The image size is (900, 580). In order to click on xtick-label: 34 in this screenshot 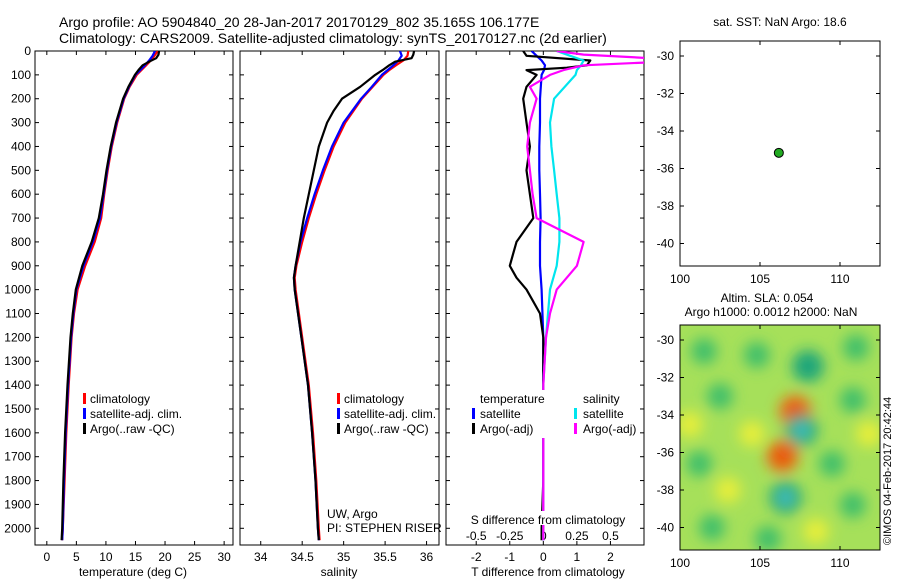, I will do `click(261, 557)`.